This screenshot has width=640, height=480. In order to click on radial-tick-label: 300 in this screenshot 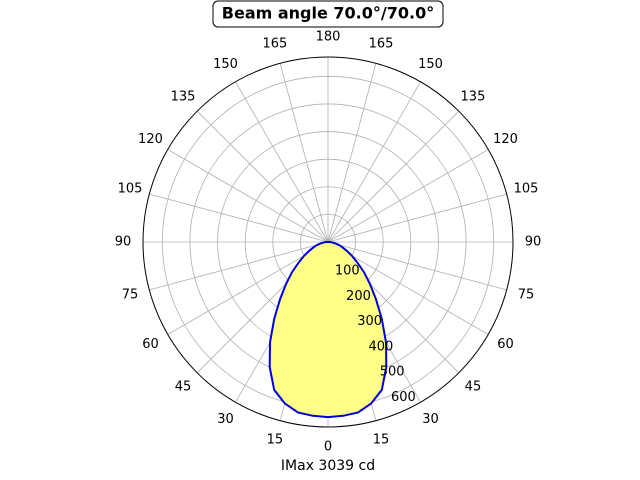, I will do `click(369, 321)`.